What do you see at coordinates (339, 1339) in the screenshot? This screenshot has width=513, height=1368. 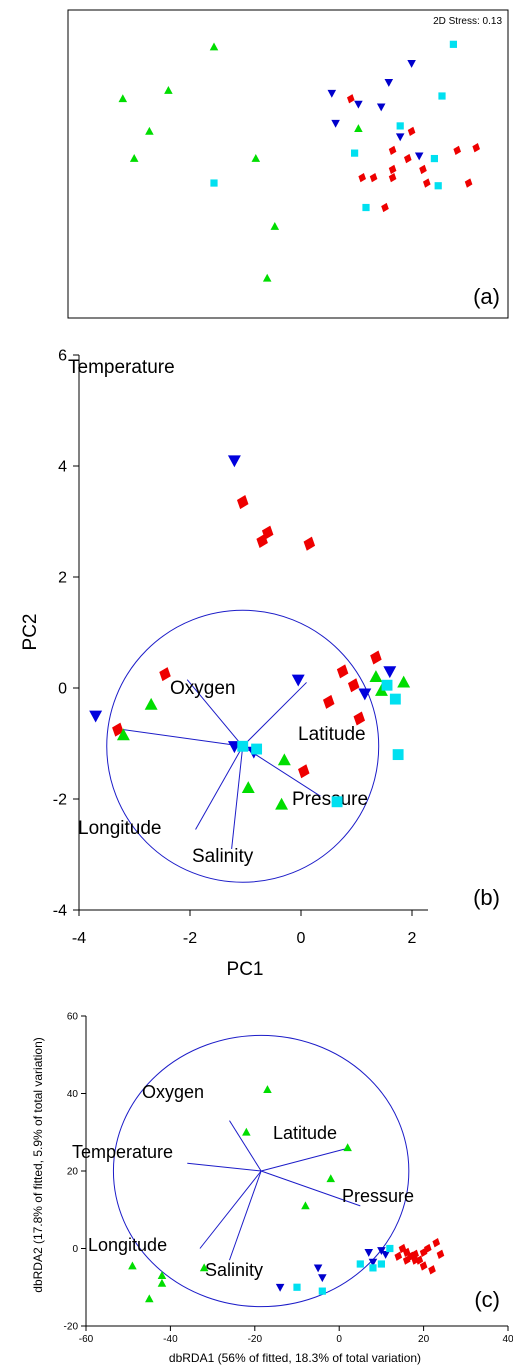 I see `panel-c-x-tick-label: 0` at bounding box center [339, 1339].